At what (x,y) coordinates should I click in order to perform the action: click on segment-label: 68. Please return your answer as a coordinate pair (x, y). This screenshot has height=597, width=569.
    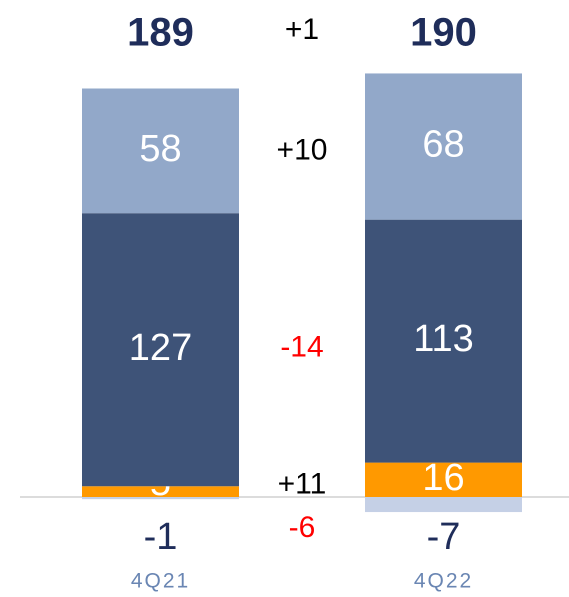
    Looking at the image, I should click on (443, 145).